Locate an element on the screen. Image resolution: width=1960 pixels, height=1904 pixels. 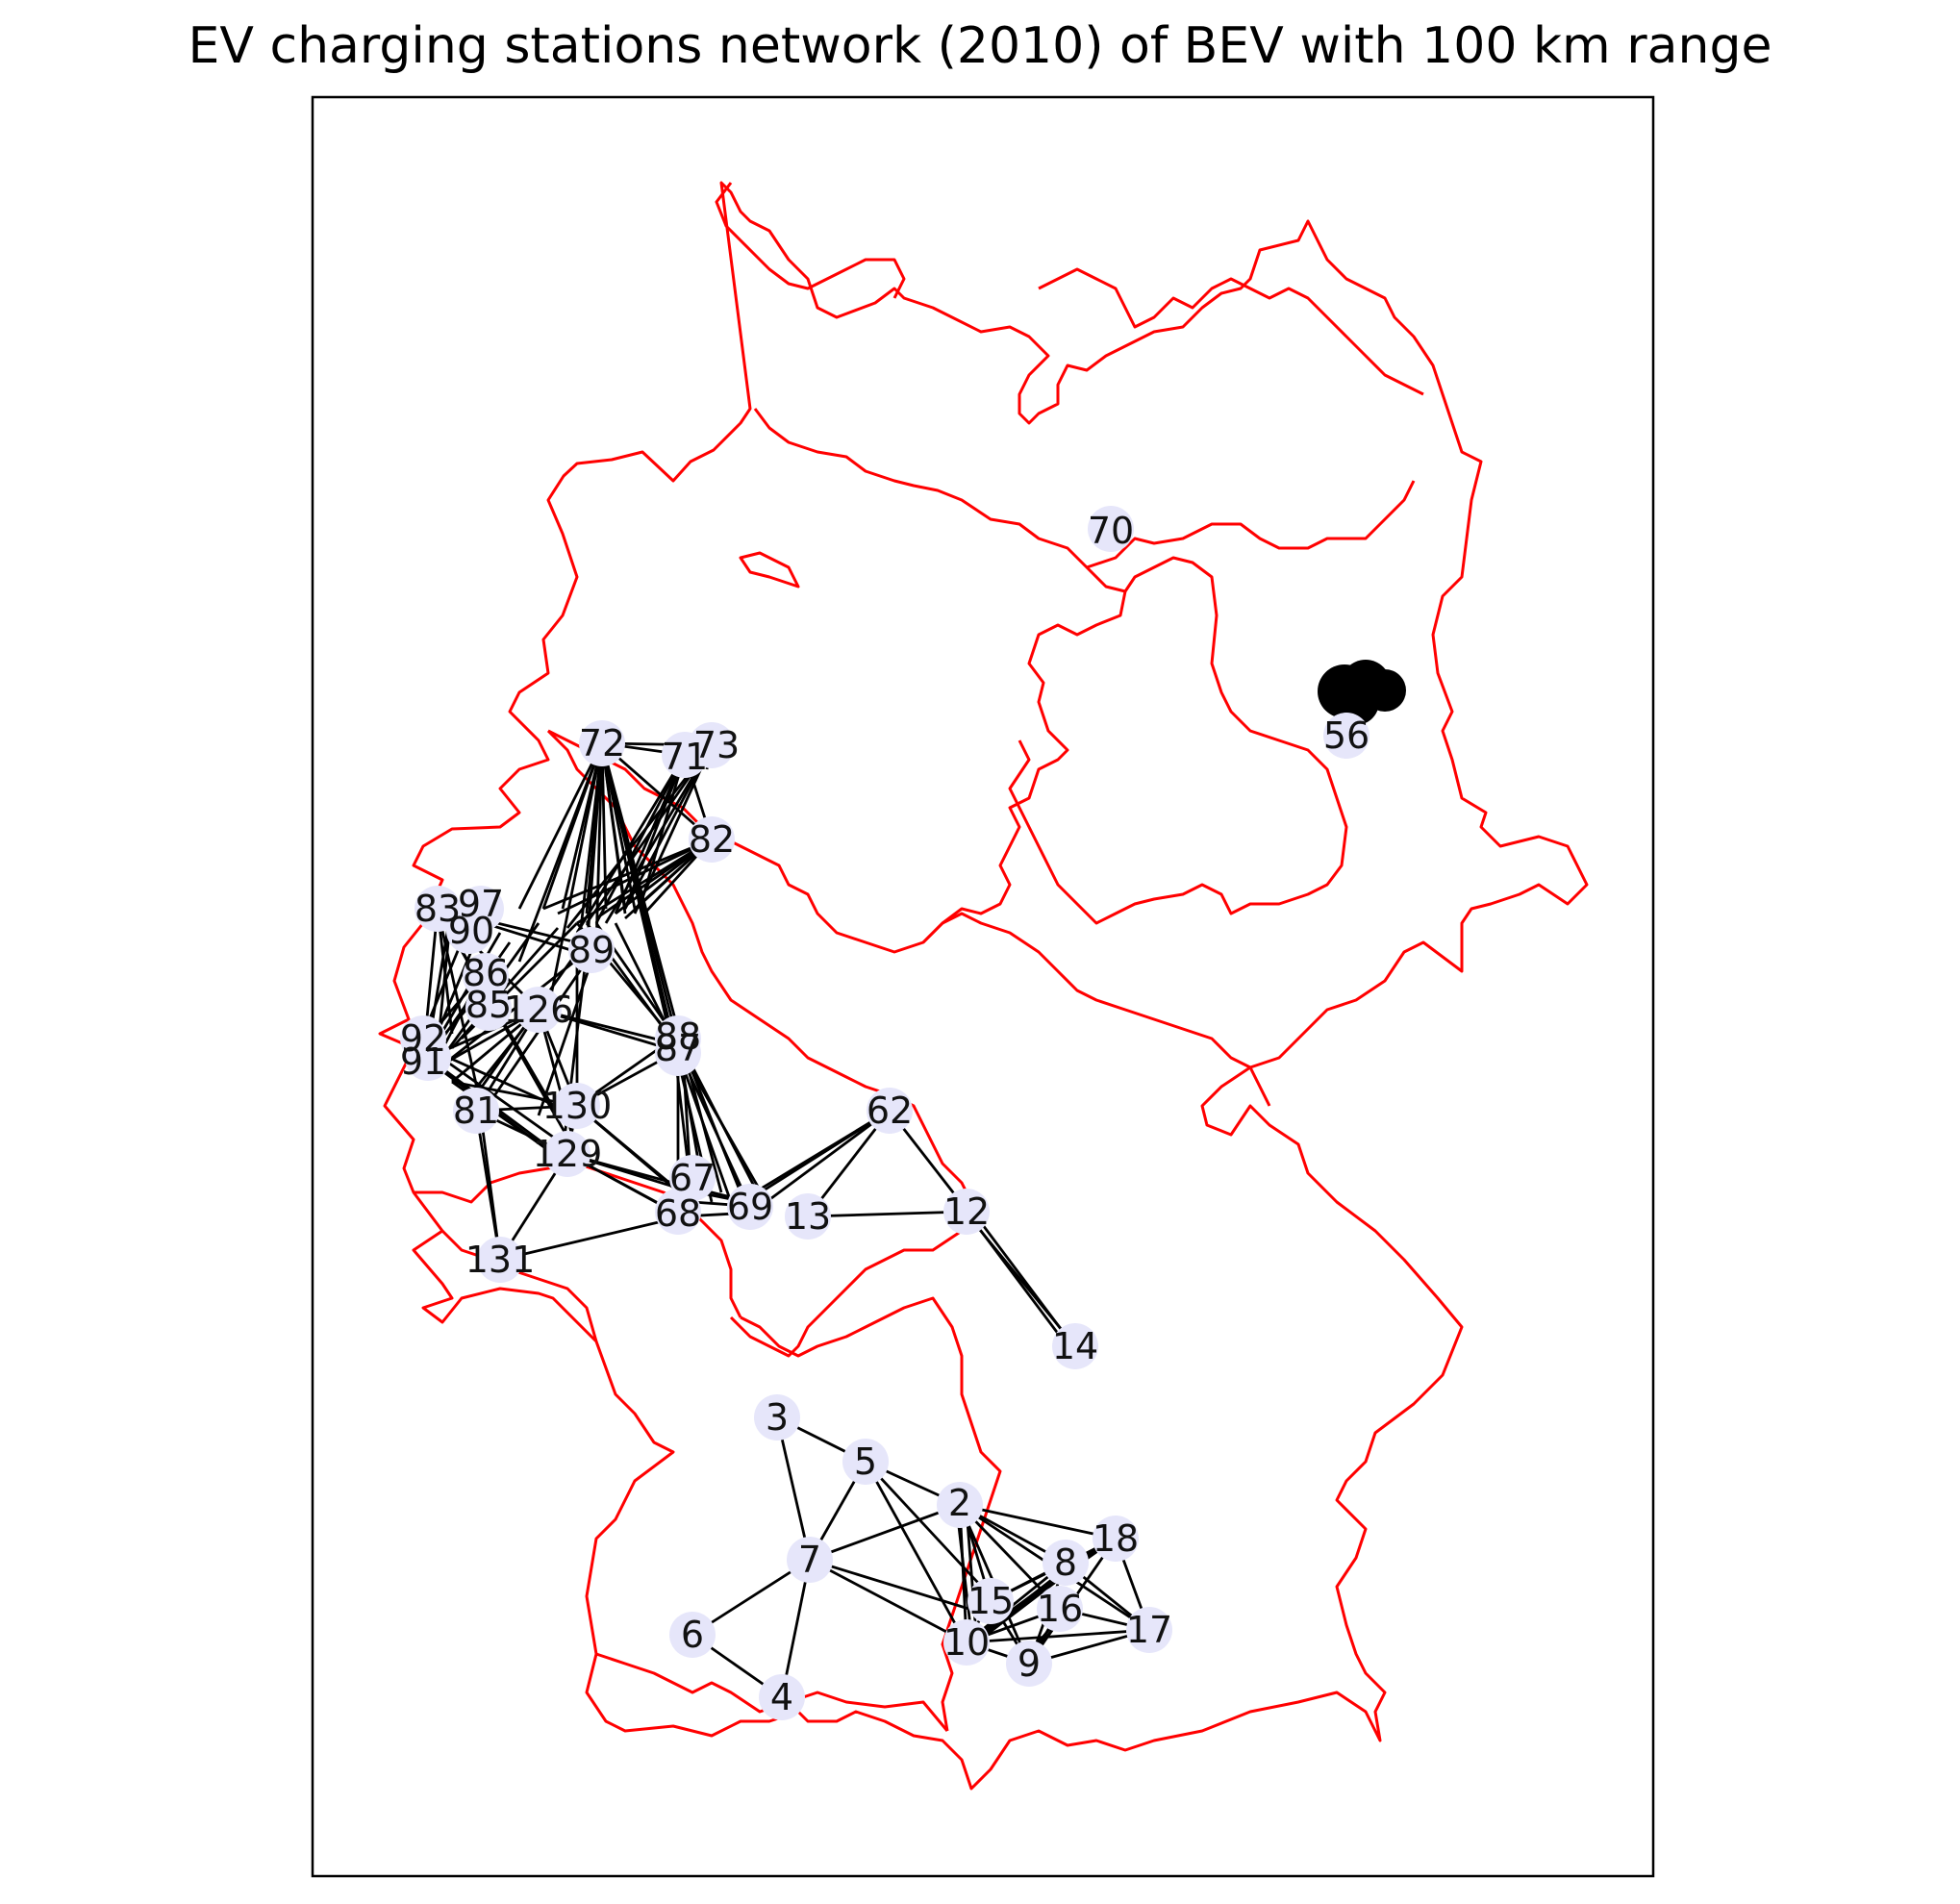
node-label-10: 10 is located at coordinates (966, 1642).